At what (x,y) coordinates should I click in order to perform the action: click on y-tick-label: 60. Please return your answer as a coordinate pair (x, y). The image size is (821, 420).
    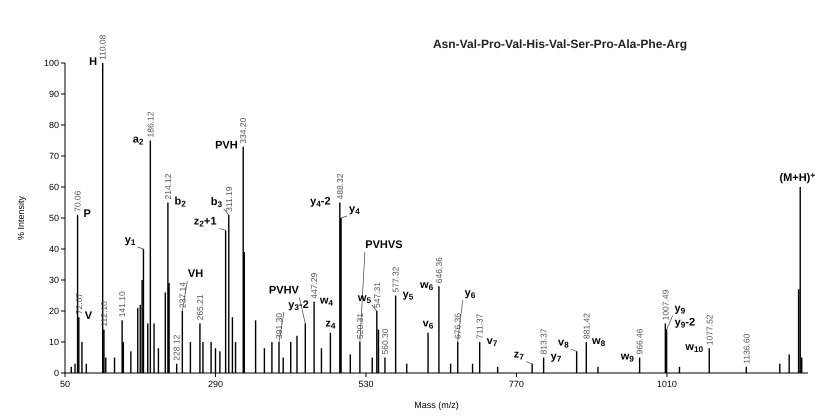
    Looking at the image, I should click on (53, 187).